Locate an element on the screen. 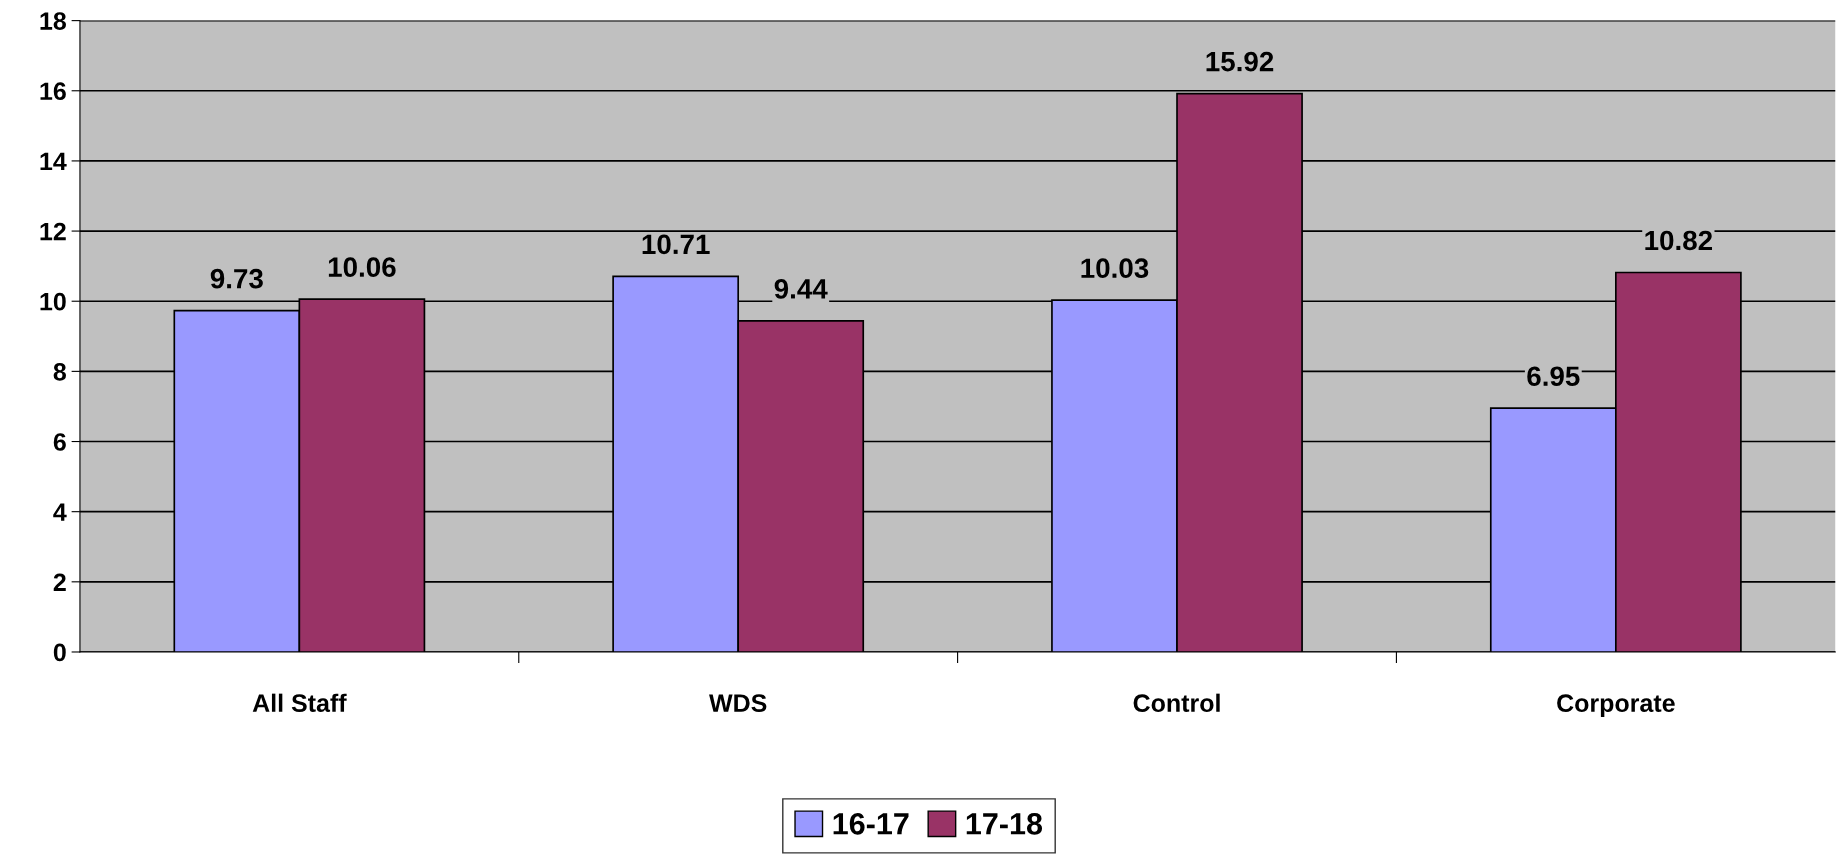 The width and height of the screenshot is (1838, 859). y-tick-label: 2 is located at coordinates (59, 582).